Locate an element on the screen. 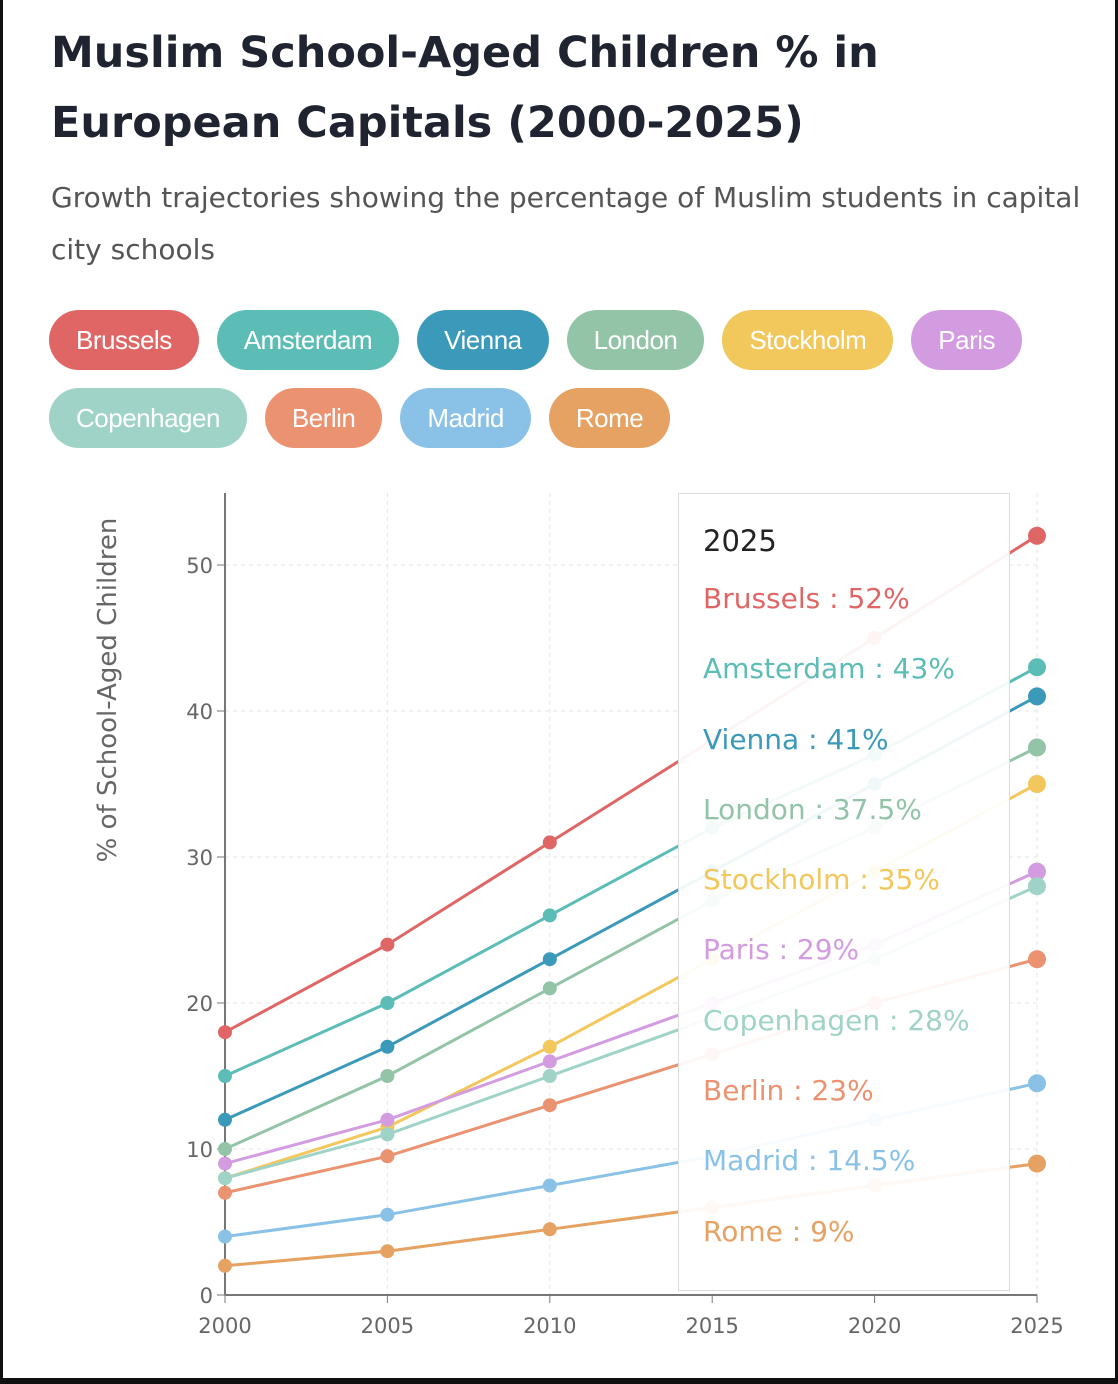 The height and width of the screenshot is (1384, 1118). y-tick-label: 30 is located at coordinates (199, 858).